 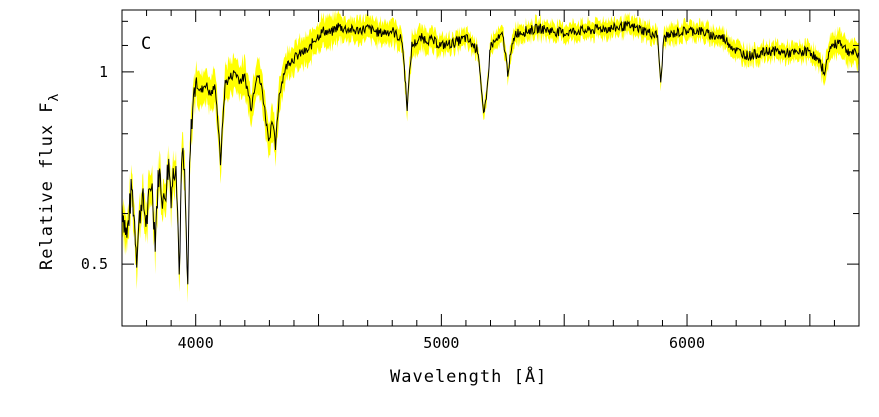 What do you see at coordinates (441, 343) in the screenshot?
I see `x-tick-label: 5000` at bounding box center [441, 343].